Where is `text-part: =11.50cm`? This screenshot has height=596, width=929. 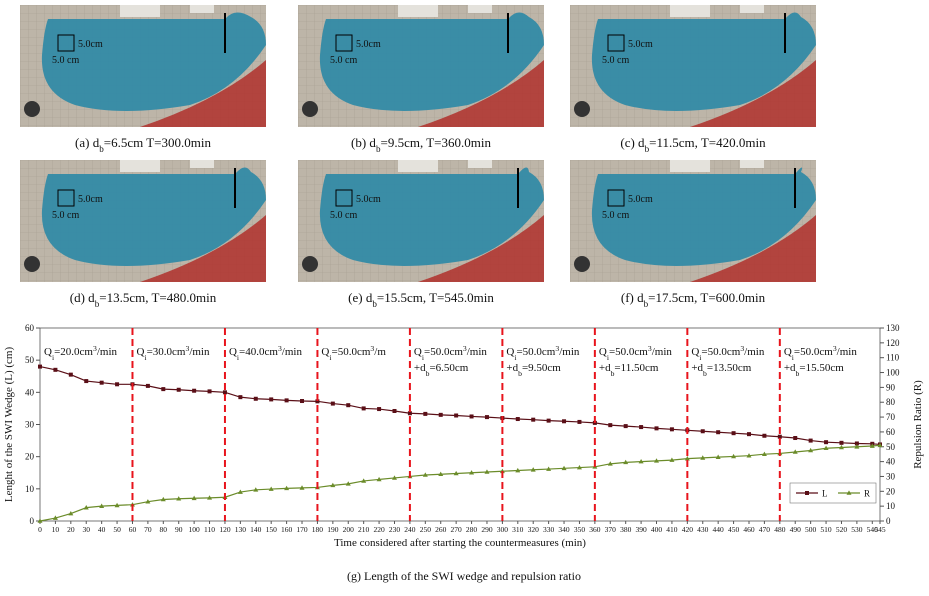
text-part: =11.50cm is located at coordinates (636, 368).